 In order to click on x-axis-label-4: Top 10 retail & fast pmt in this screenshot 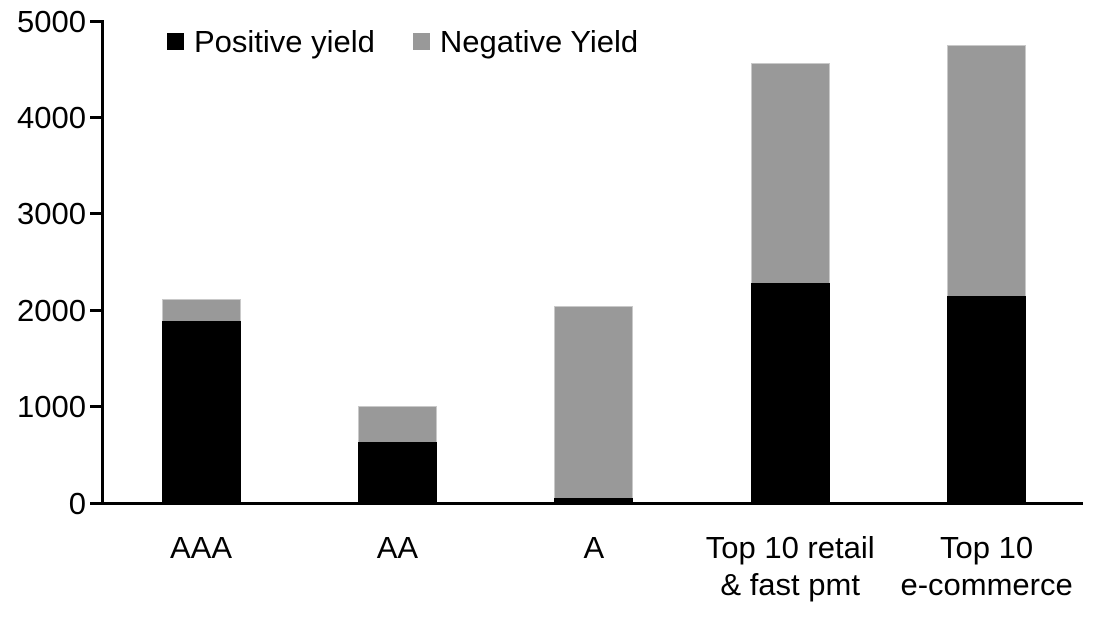, I will do `click(790, 566)`.